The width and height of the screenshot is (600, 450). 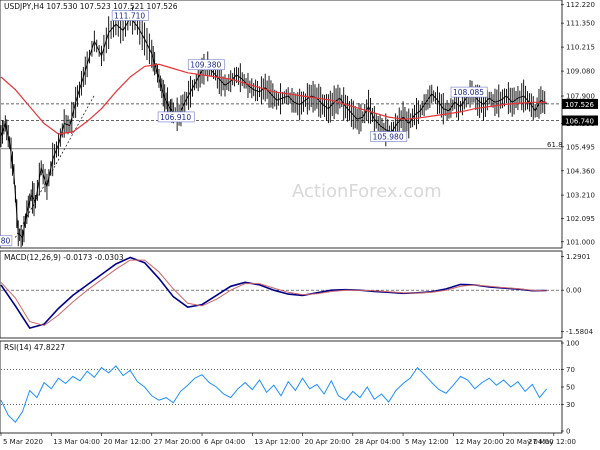 I want to click on y-tick-label: 50, so click(x=570, y=388).